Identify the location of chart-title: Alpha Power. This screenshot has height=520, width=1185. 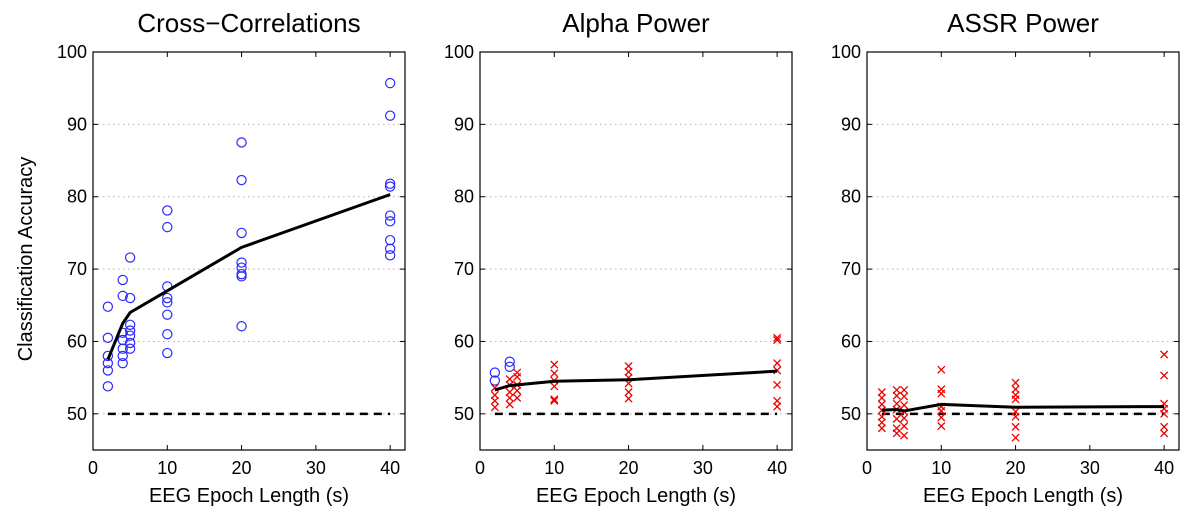
(636, 23).